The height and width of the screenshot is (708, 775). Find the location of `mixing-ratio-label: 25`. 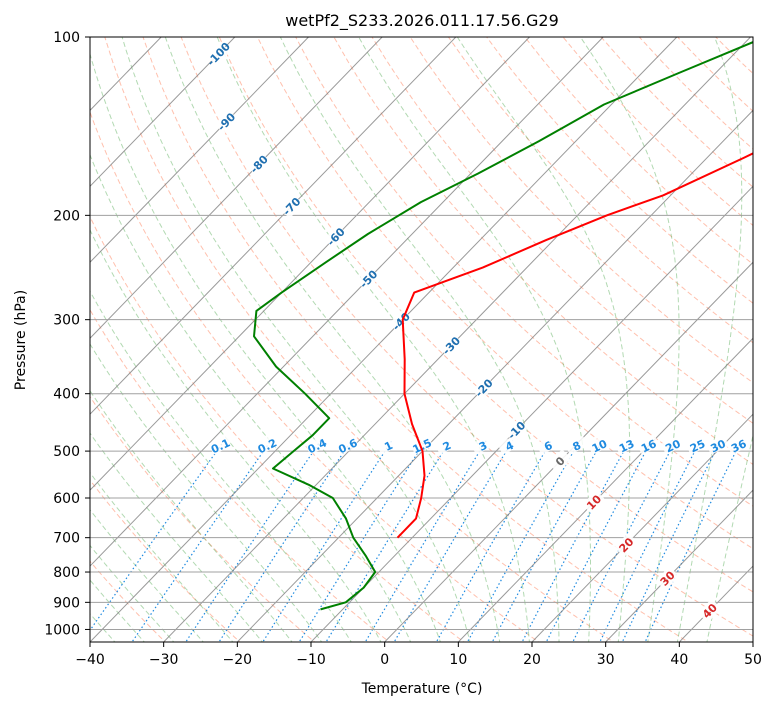

mixing-ratio-label: 25 is located at coordinates (697, 446).